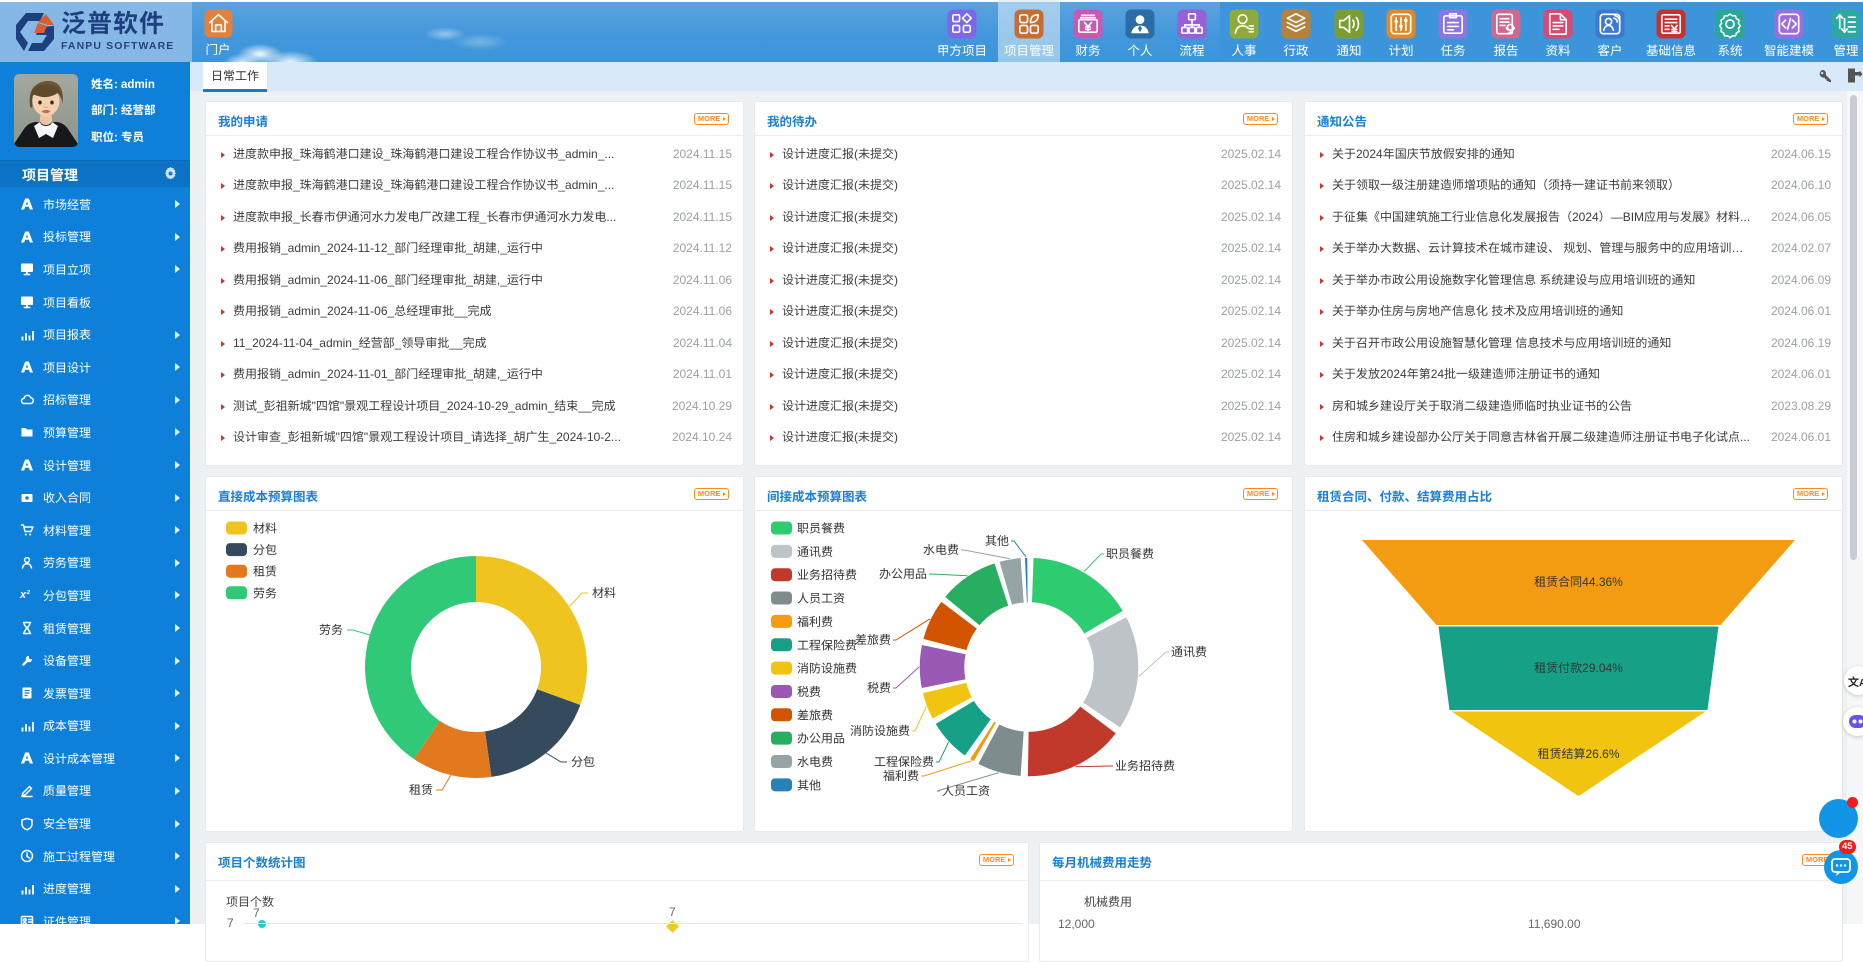  I want to click on svg-text: 租赁合同44.36%, so click(1578, 582).